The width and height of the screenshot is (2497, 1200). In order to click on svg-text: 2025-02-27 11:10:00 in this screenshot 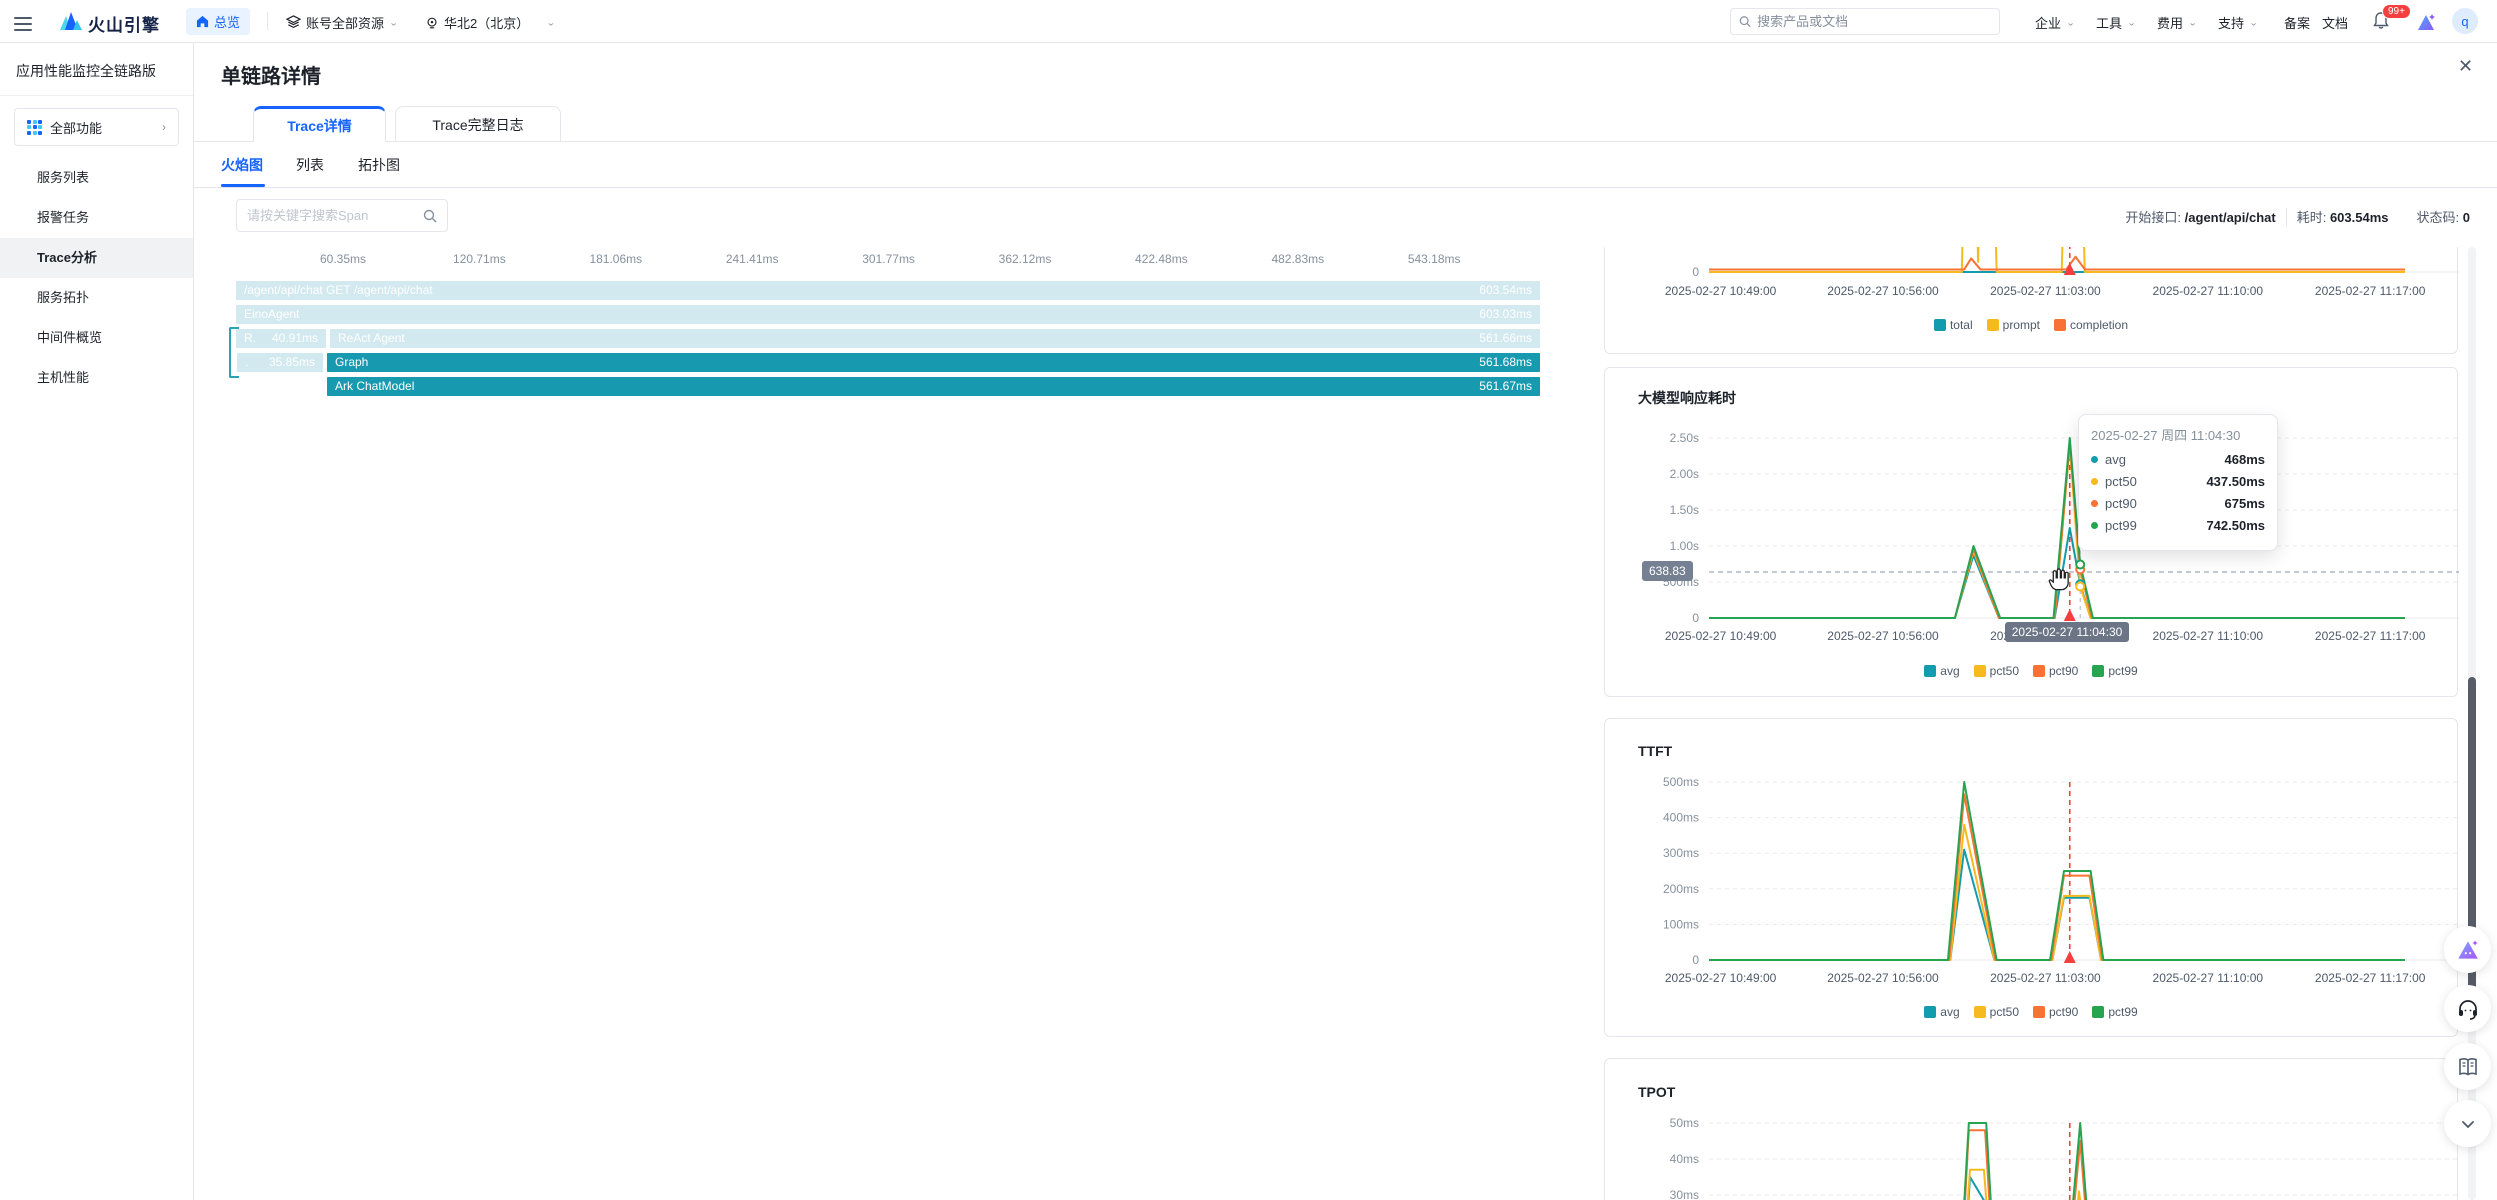, I will do `click(2208, 636)`.